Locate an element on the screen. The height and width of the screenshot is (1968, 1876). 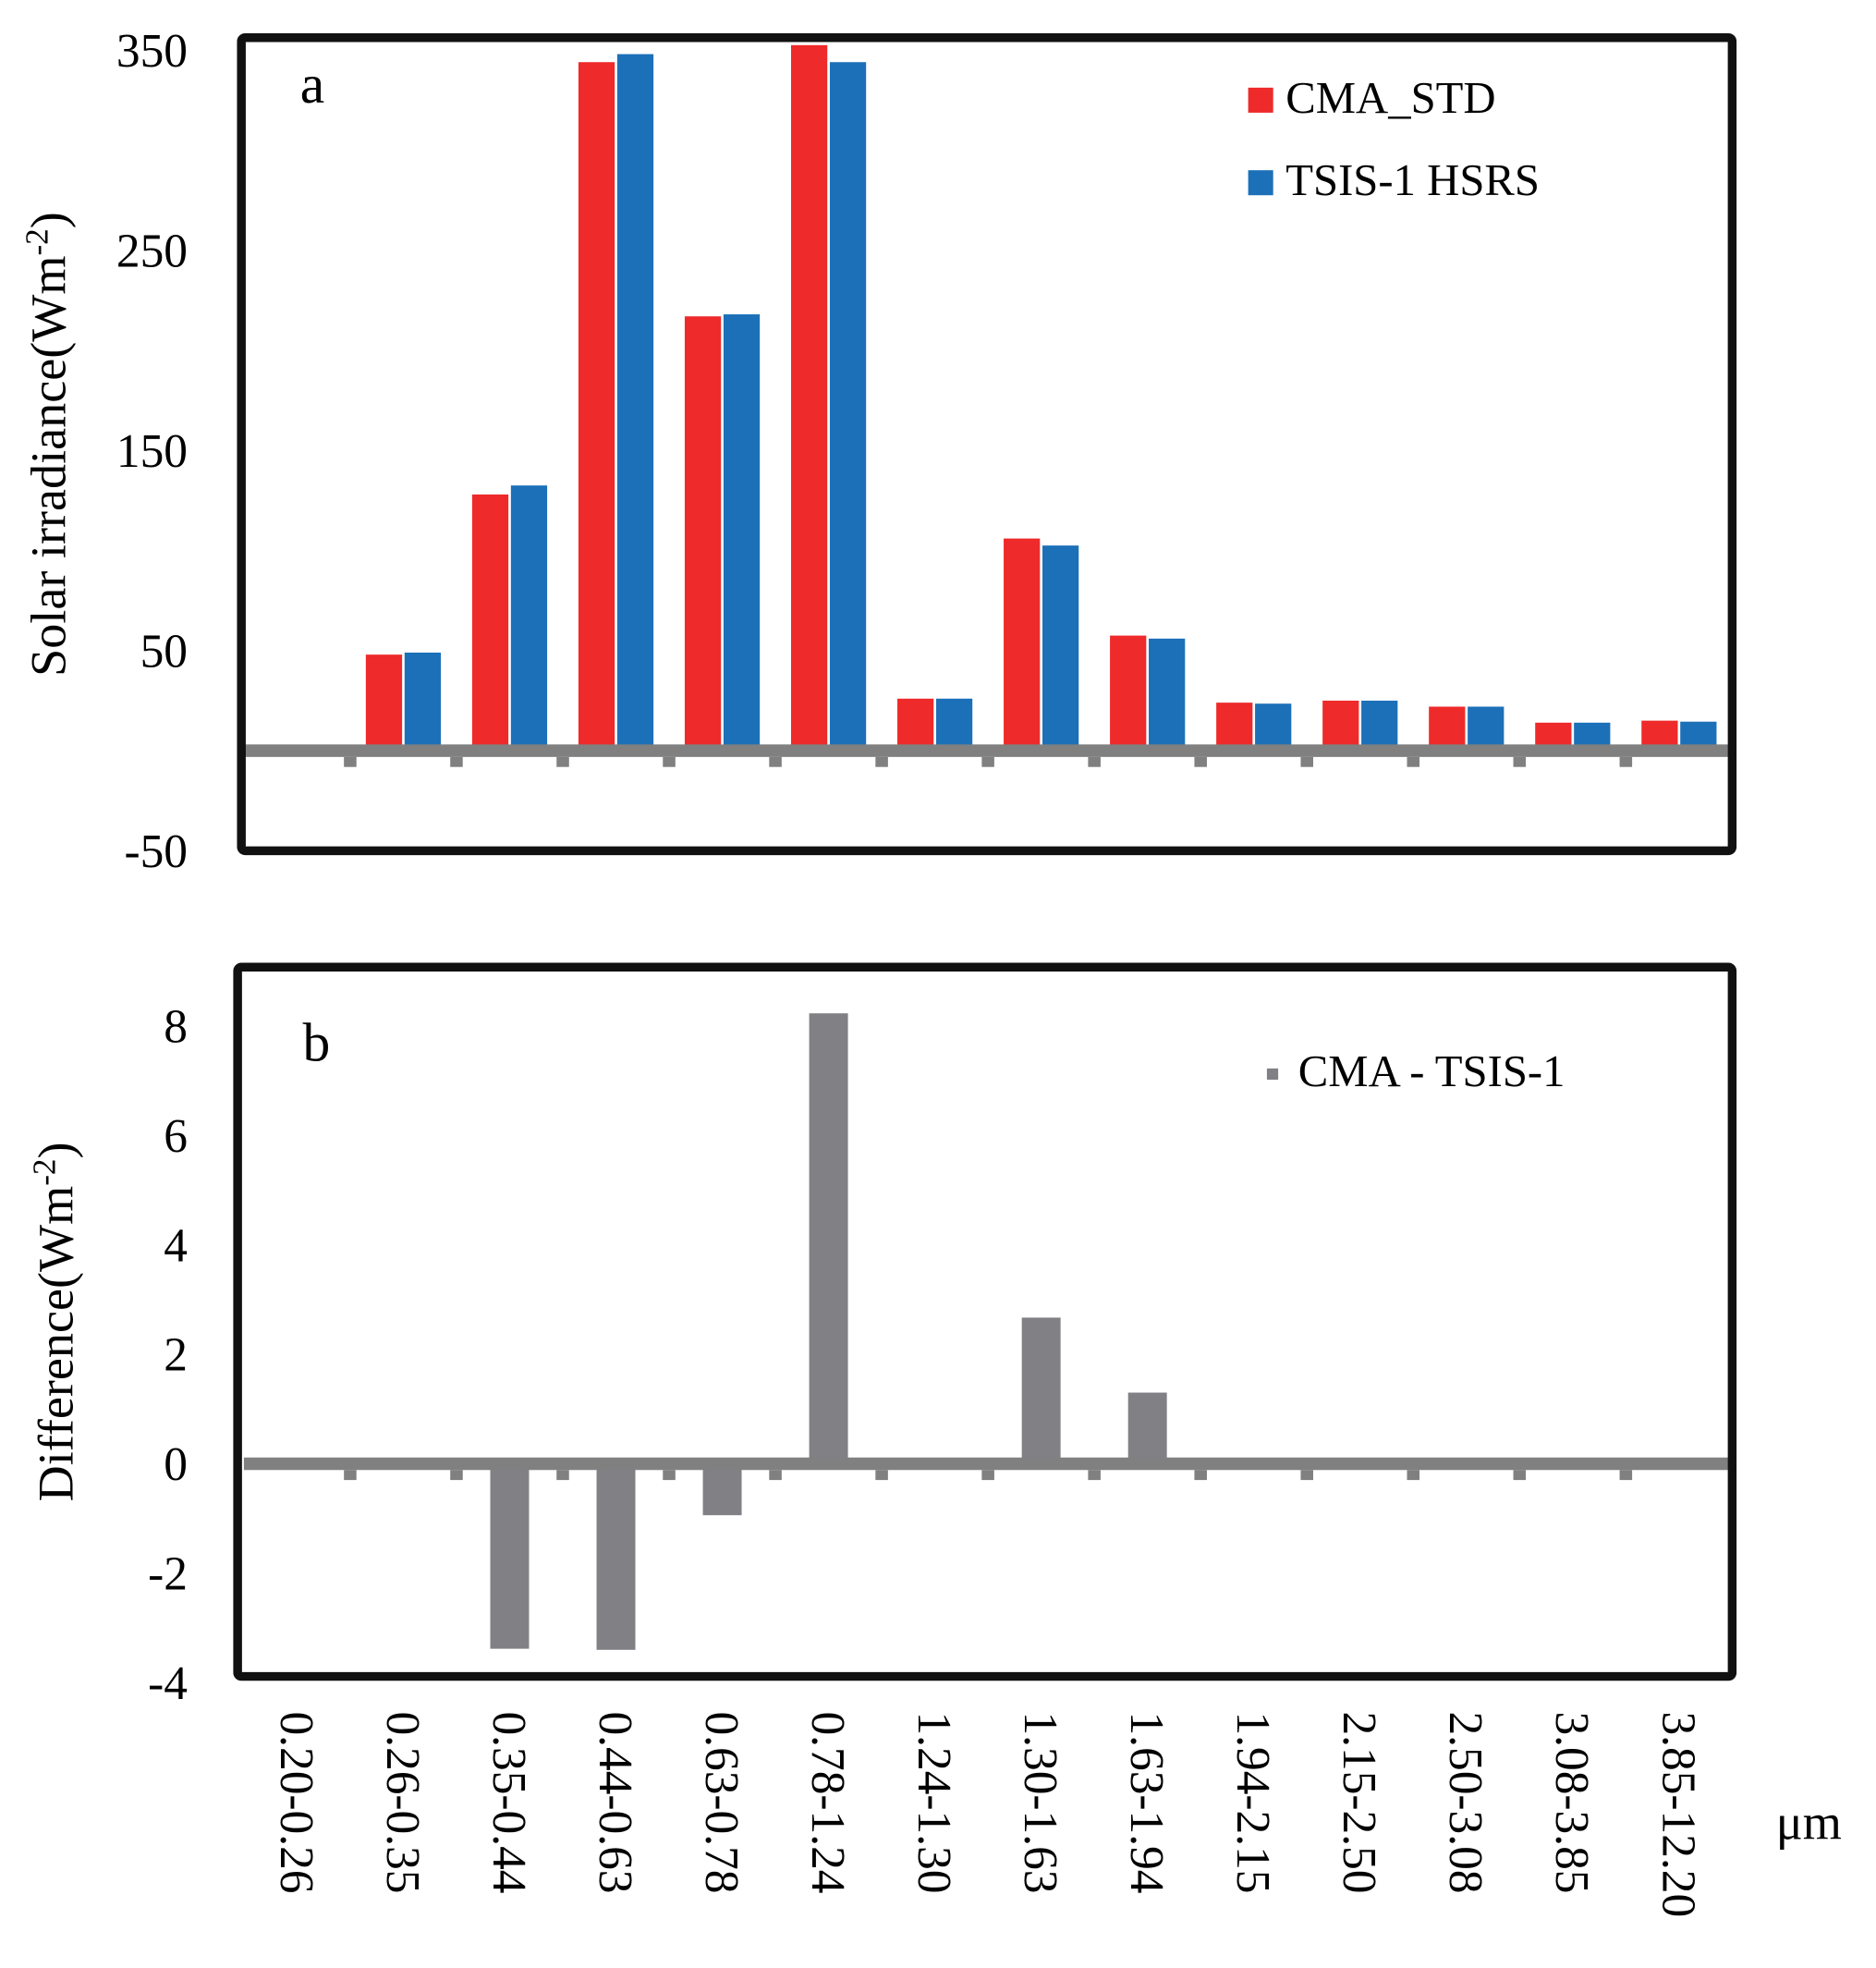
bar-cma-std-1.30-1.63 is located at coordinates (1022, 645).